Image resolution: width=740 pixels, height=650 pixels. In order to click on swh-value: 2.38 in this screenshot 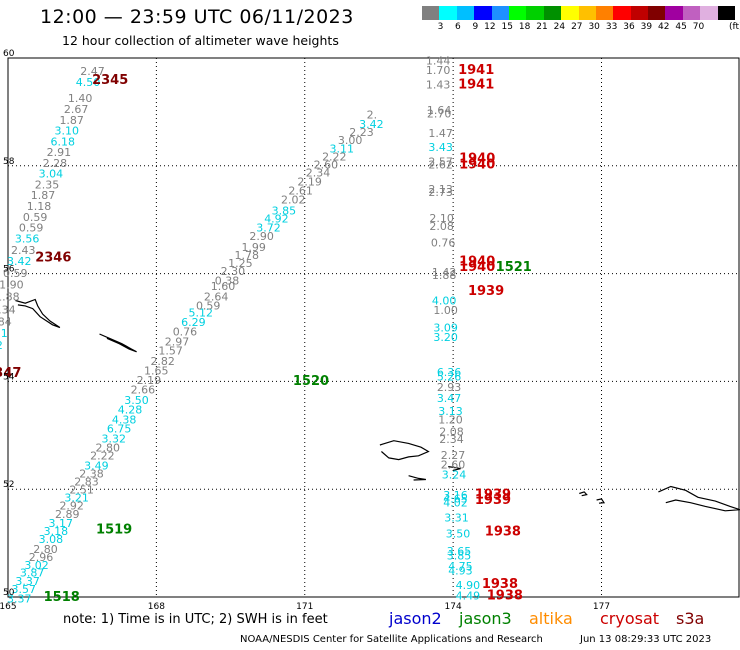, I will do `click(91, 473)`.